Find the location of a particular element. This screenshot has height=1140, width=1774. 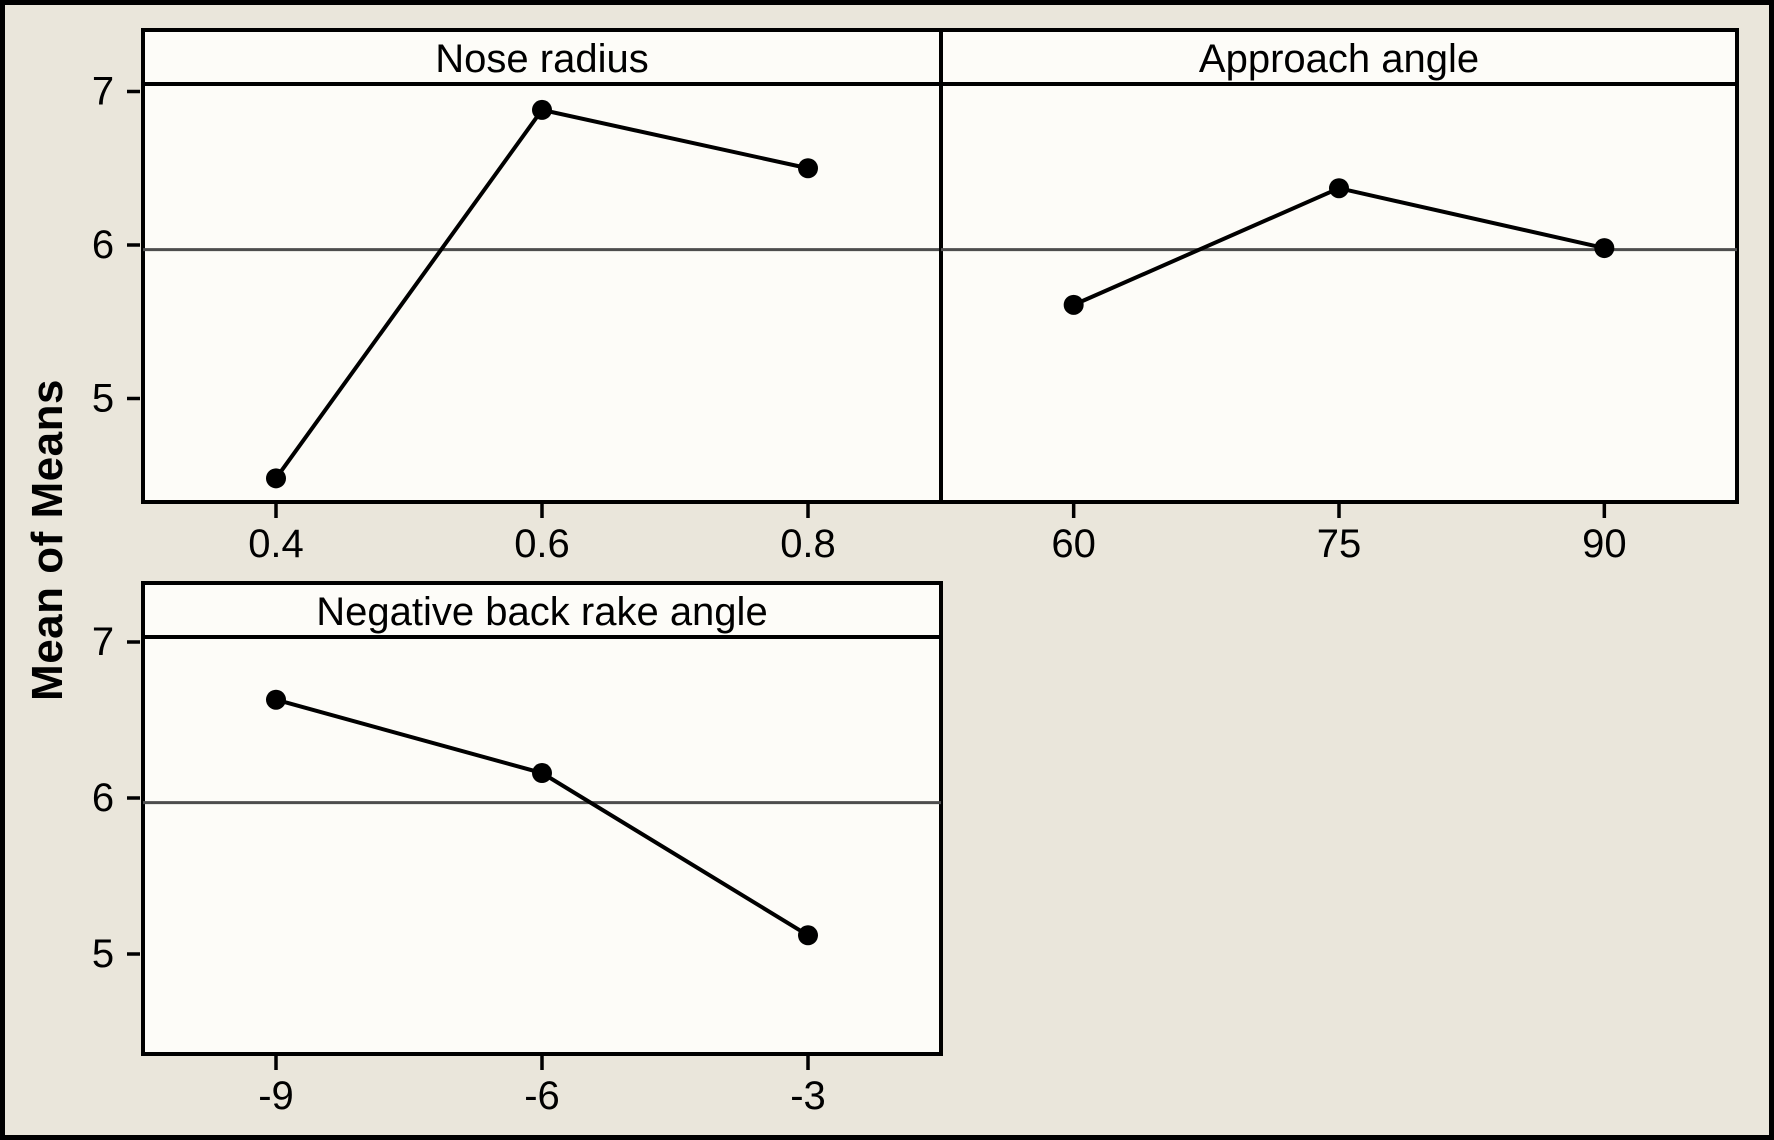

y-axis-label: Mean of Means is located at coordinates (47, 540).